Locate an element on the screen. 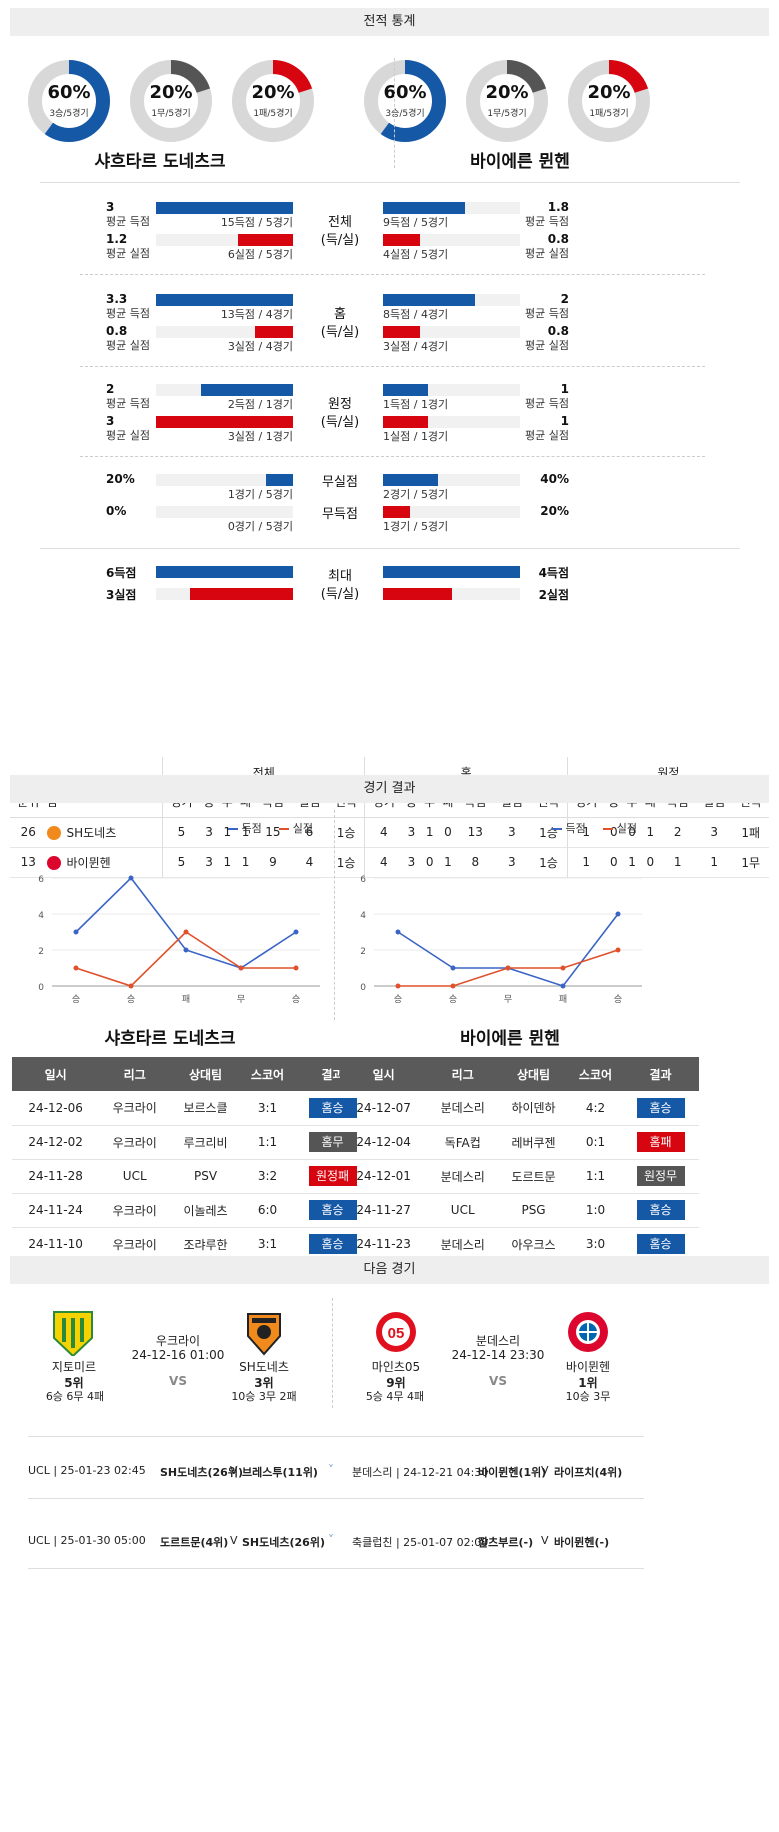  upcoming-rt: 바이뮌헨(1위) is located at coordinates (512, 1472).